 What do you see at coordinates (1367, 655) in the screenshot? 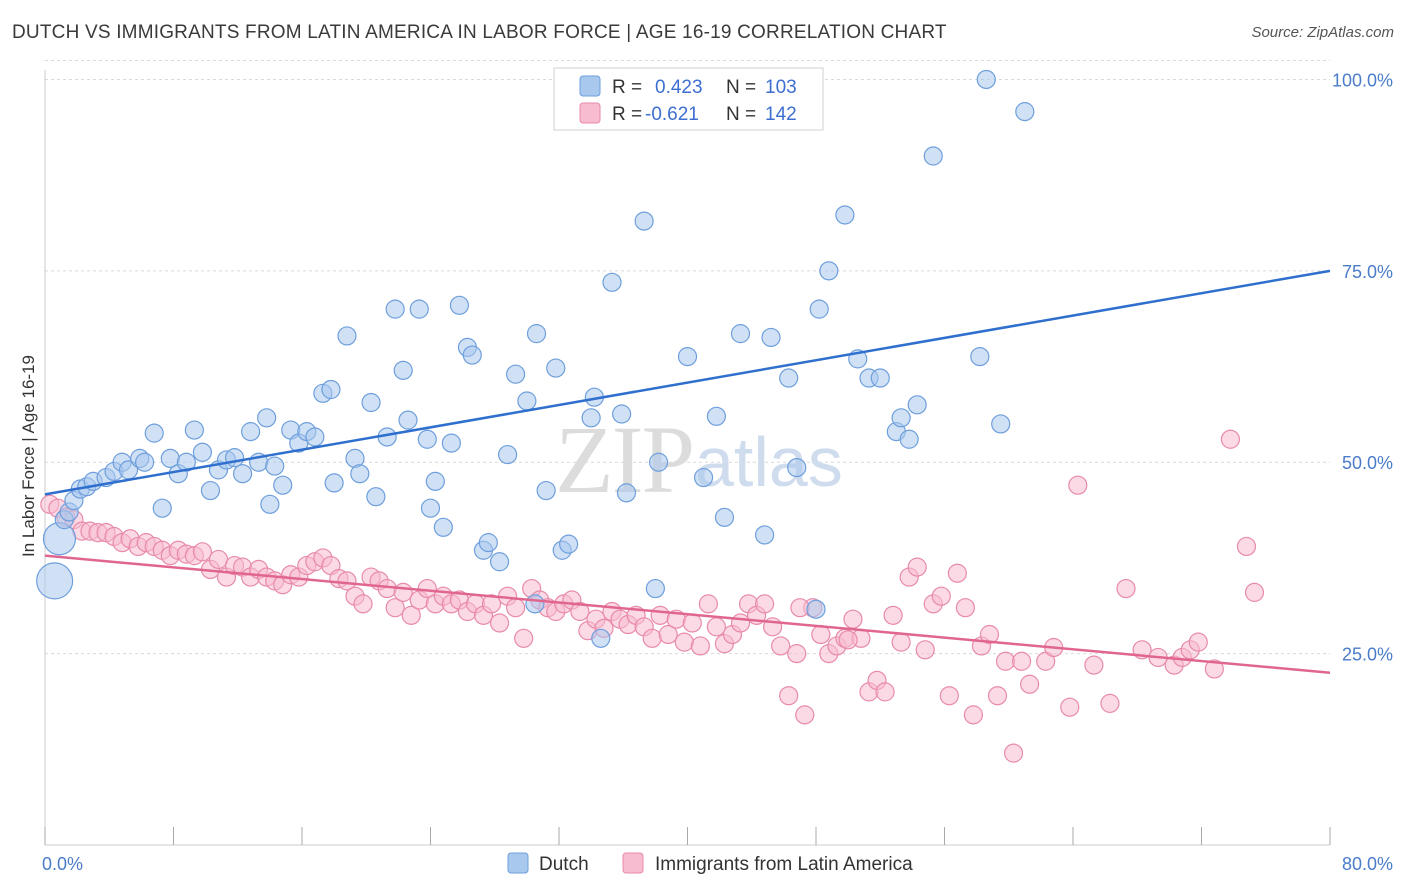
I see `y-tick-label-25: 25.0%` at bounding box center [1367, 655].